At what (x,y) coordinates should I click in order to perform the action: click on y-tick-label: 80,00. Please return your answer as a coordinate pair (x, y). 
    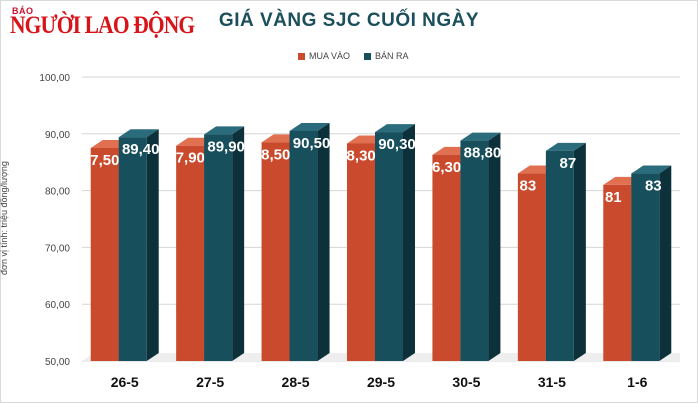
    Looking at the image, I should click on (57, 192).